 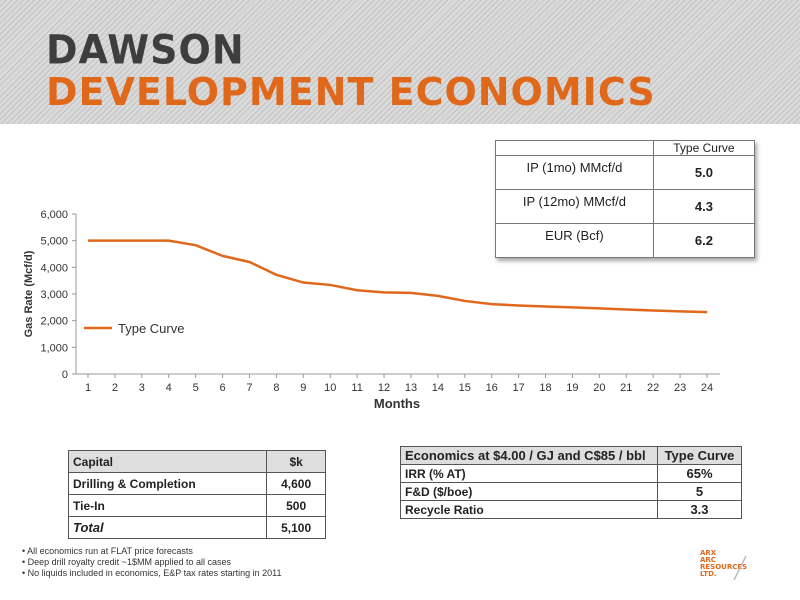 What do you see at coordinates (529, 509) in the screenshot?
I see `row-label: Recycle Ratio` at bounding box center [529, 509].